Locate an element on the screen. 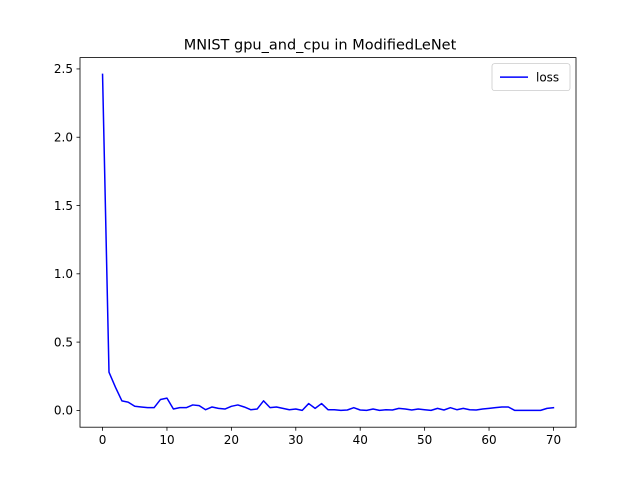  x-tick-label: 40 is located at coordinates (360, 440).